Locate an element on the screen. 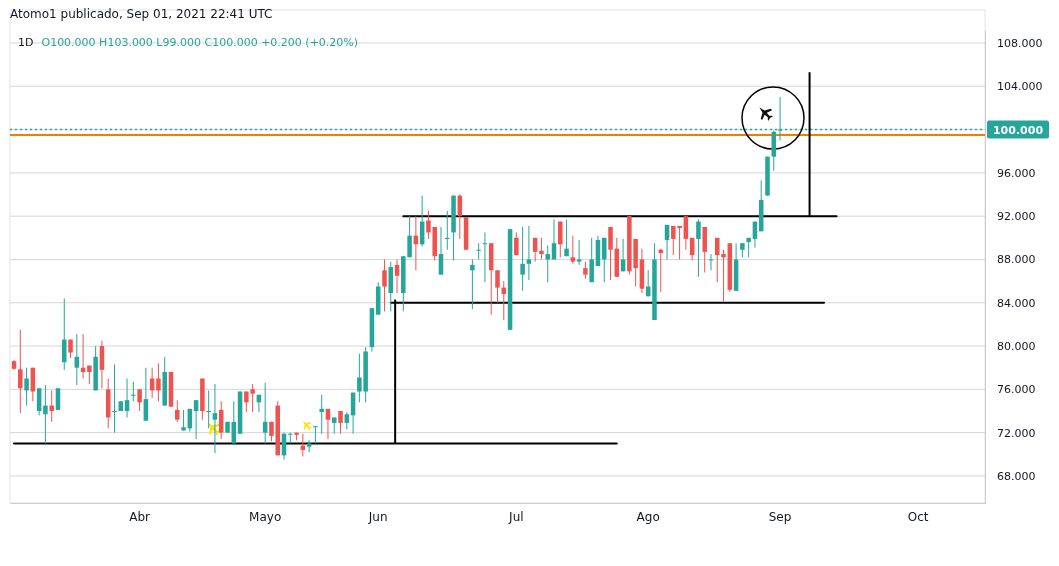 The height and width of the screenshot is (566, 1059). y-tick-label: 80.000 is located at coordinates (1016, 347).